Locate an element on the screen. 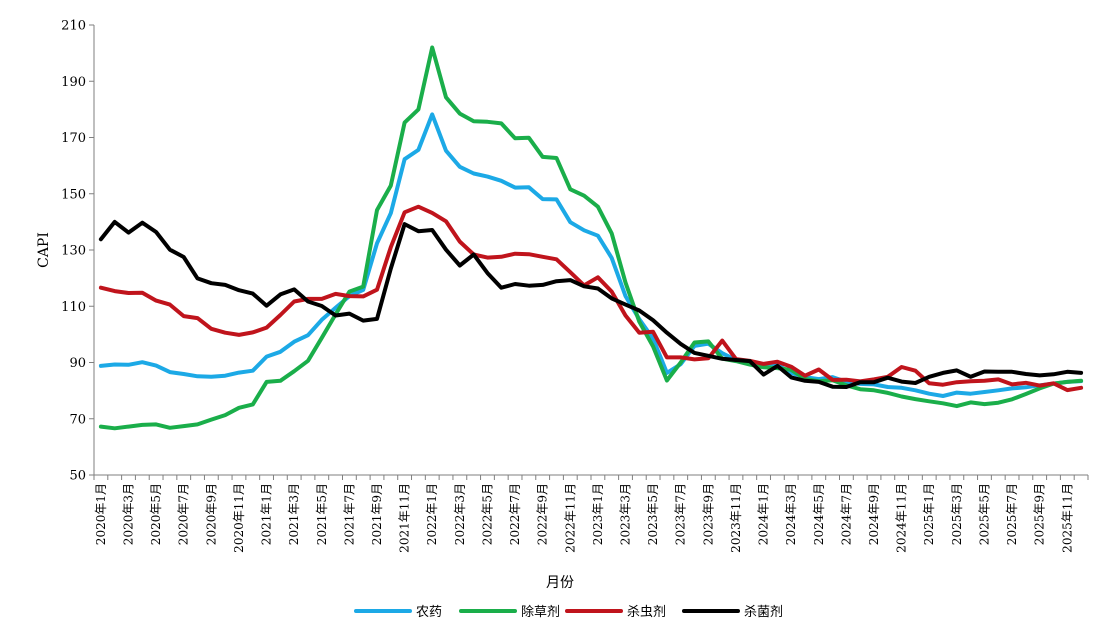 The height and width of the screenshot is (628, 1118). y-tick-label: 50 is located at coordinates (77, 476).